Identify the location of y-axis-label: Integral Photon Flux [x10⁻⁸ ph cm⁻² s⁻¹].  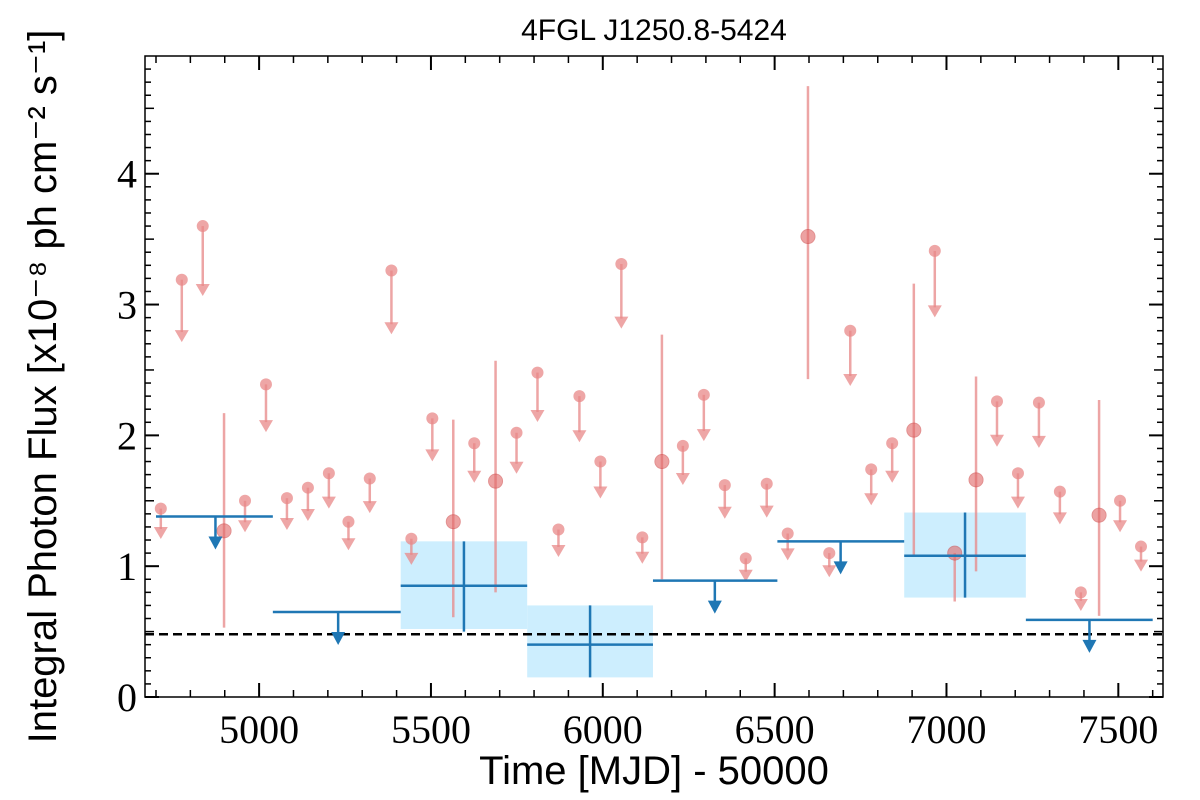
(43, 387).